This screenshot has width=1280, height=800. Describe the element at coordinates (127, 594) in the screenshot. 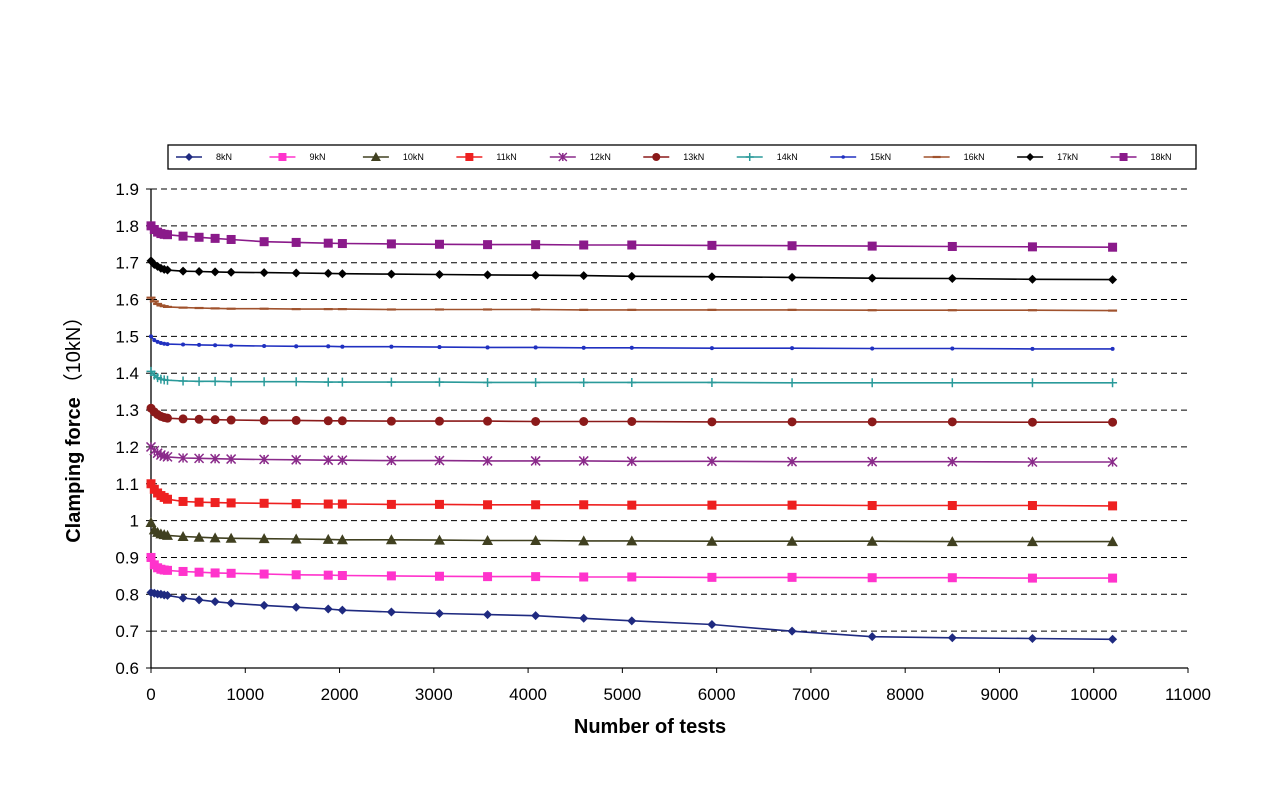

I see `y-tick-label: 0.8` at that location.